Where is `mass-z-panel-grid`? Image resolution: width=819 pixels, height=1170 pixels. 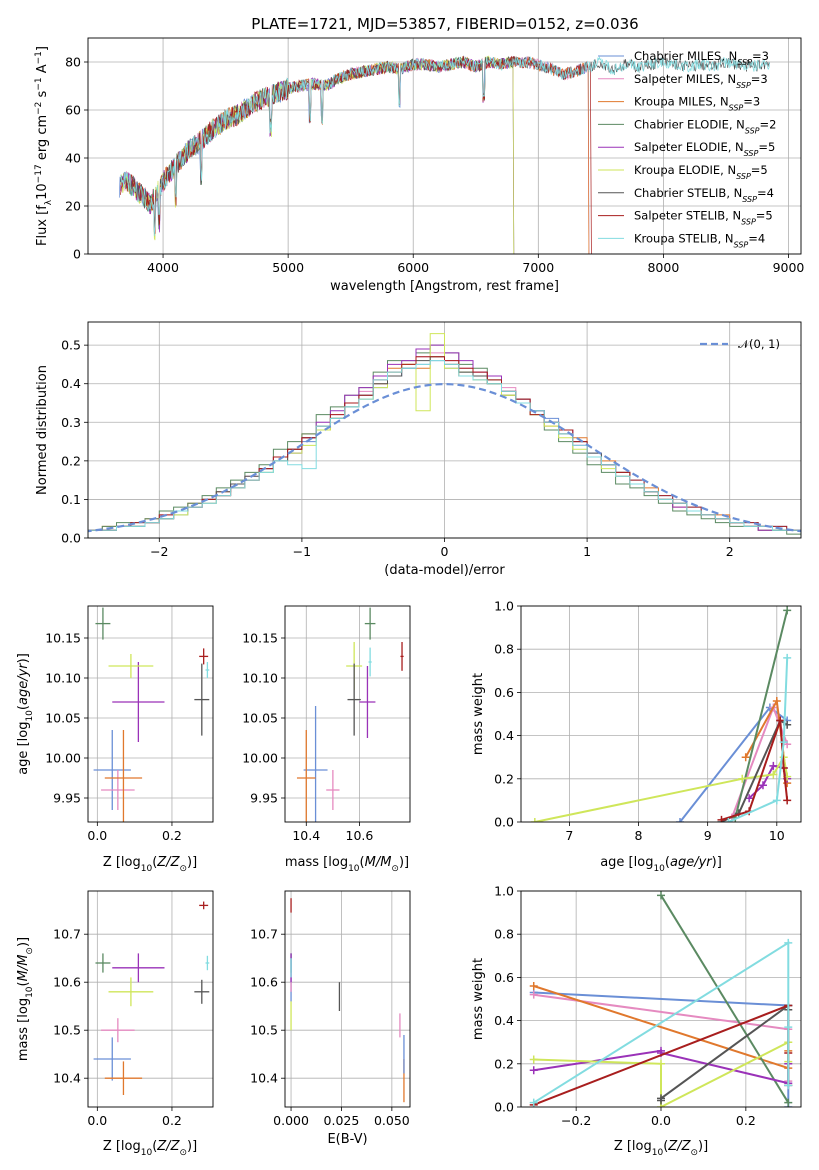
mass-z-panel-grid is located at coordinates (150, 999).